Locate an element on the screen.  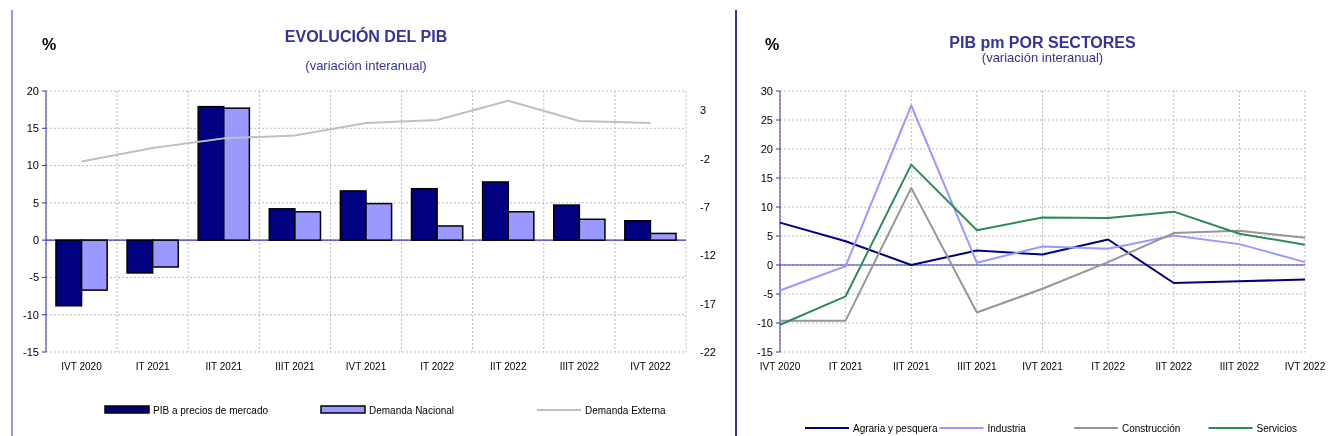
legend-label: PIB a precios de mercado is located at coordinates (211, 410).